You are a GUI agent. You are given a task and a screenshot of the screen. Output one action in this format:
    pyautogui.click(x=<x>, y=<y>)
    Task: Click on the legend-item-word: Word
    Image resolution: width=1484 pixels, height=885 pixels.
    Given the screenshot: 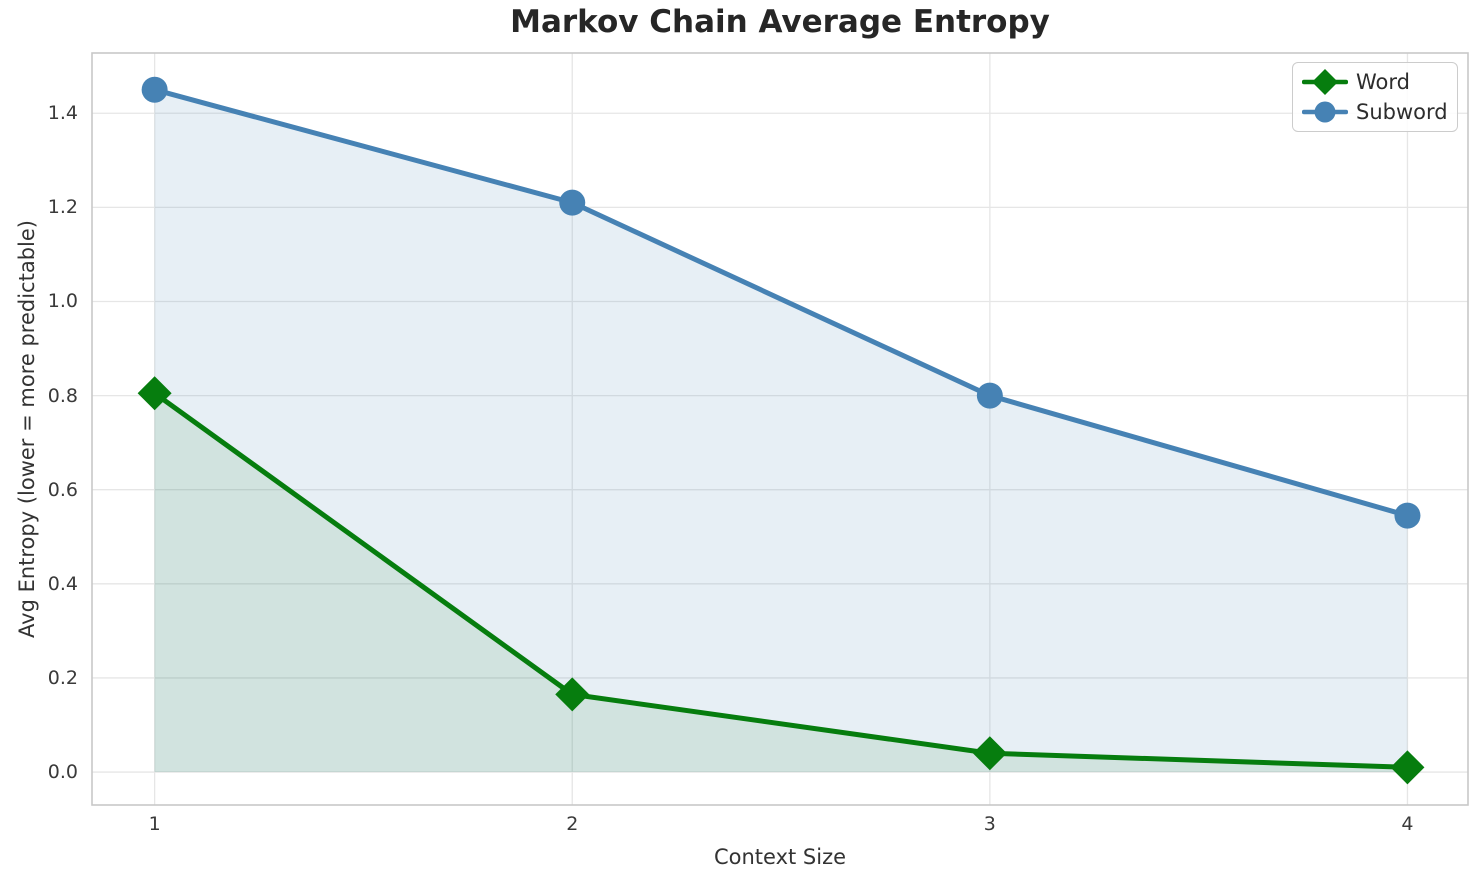 What is the action you would take?
    pyautogui.click(x=1375, y=82)
    